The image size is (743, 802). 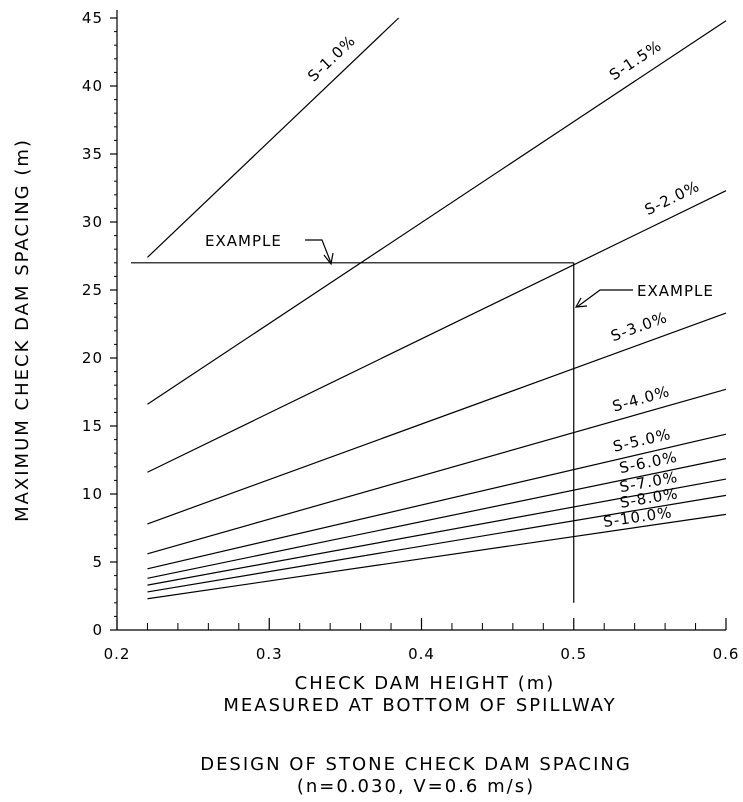 I want to click on series-label: S-2.0%, so click(x=672, y=198).